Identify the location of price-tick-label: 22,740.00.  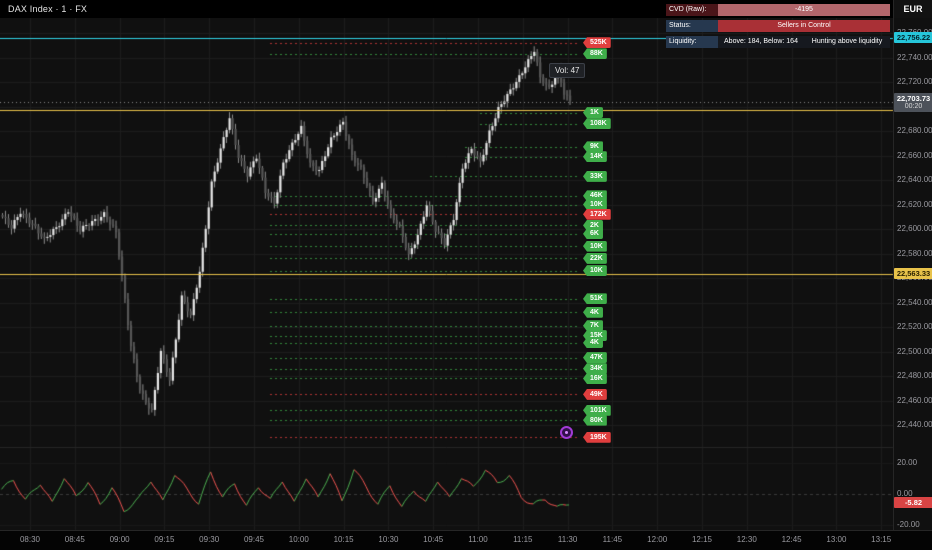
(914, 57).